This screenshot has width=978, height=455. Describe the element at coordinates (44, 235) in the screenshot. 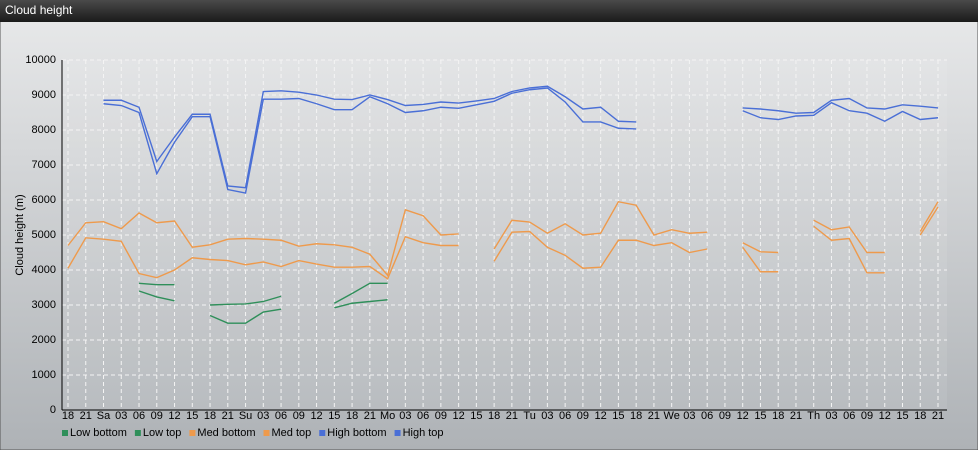

I see `y-tick-label: 5000` at that location.